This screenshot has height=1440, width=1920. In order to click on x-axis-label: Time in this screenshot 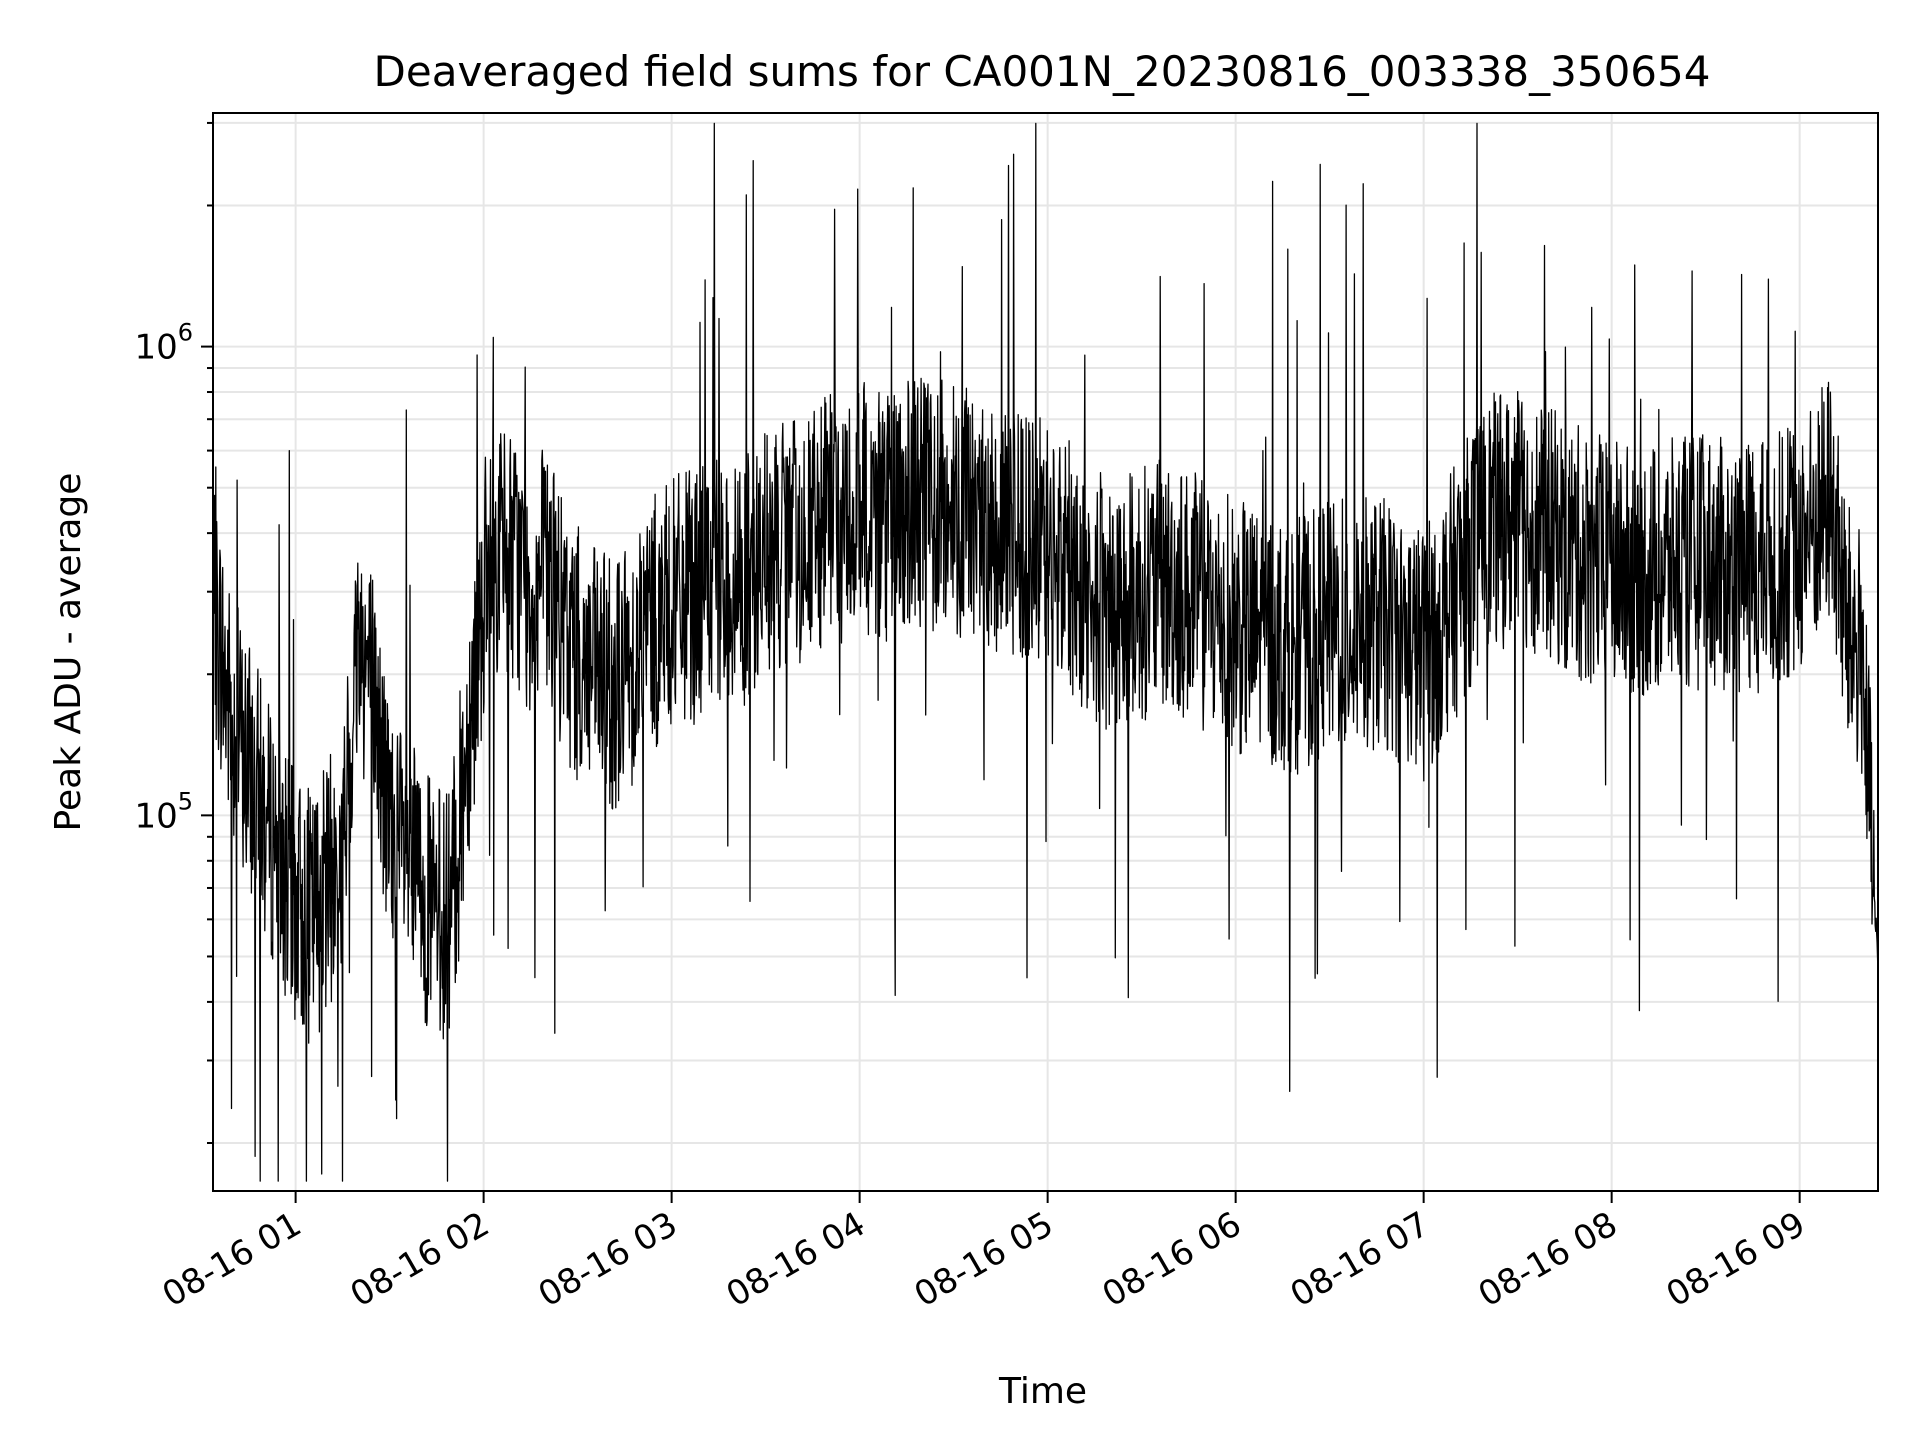, I will do `click(1042, 1391)`.